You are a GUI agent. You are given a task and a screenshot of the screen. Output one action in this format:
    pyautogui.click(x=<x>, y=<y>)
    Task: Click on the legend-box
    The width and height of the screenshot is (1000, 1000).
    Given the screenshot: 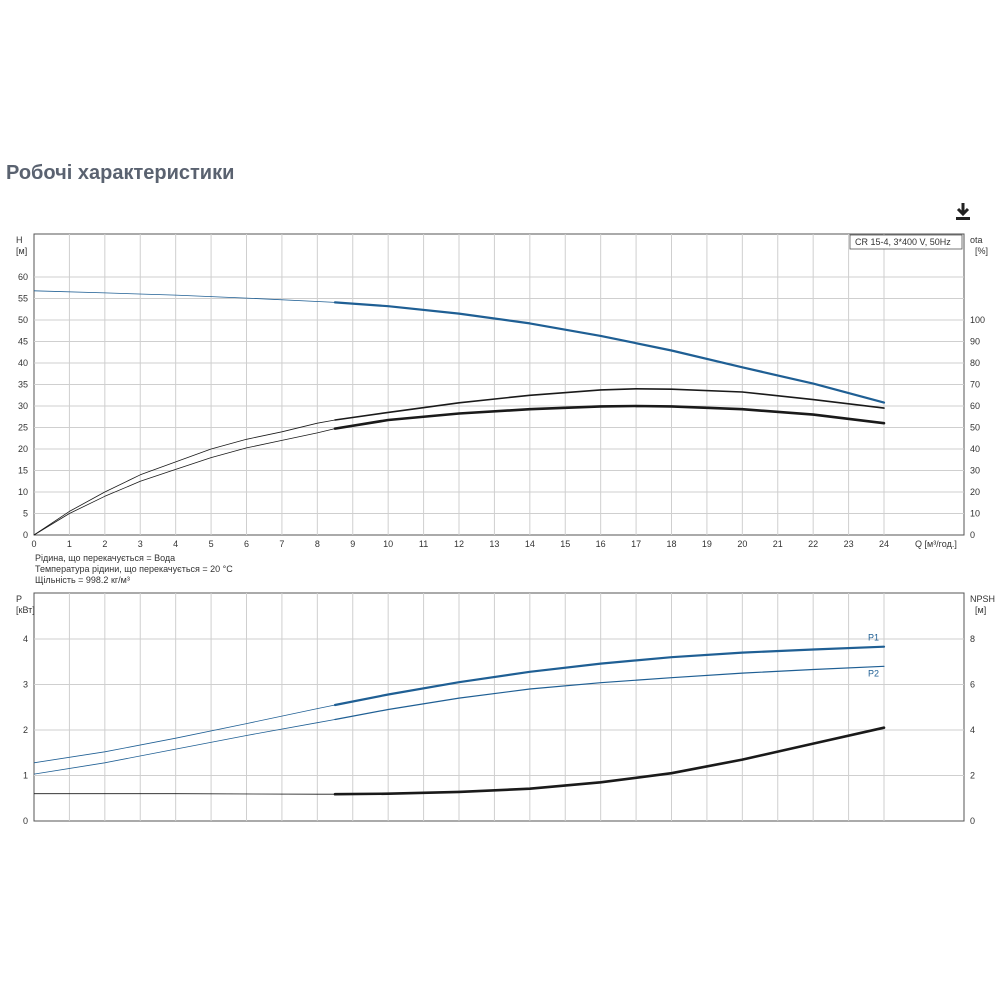 What is the action you would take?
    pyautogui.click(x=906, y=242)
    